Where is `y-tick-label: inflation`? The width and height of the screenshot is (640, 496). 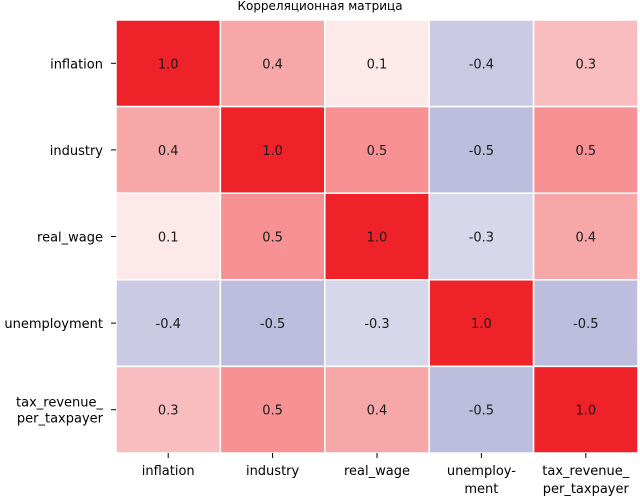 y-tick-label: inflation is located at coordinates (76, 64).